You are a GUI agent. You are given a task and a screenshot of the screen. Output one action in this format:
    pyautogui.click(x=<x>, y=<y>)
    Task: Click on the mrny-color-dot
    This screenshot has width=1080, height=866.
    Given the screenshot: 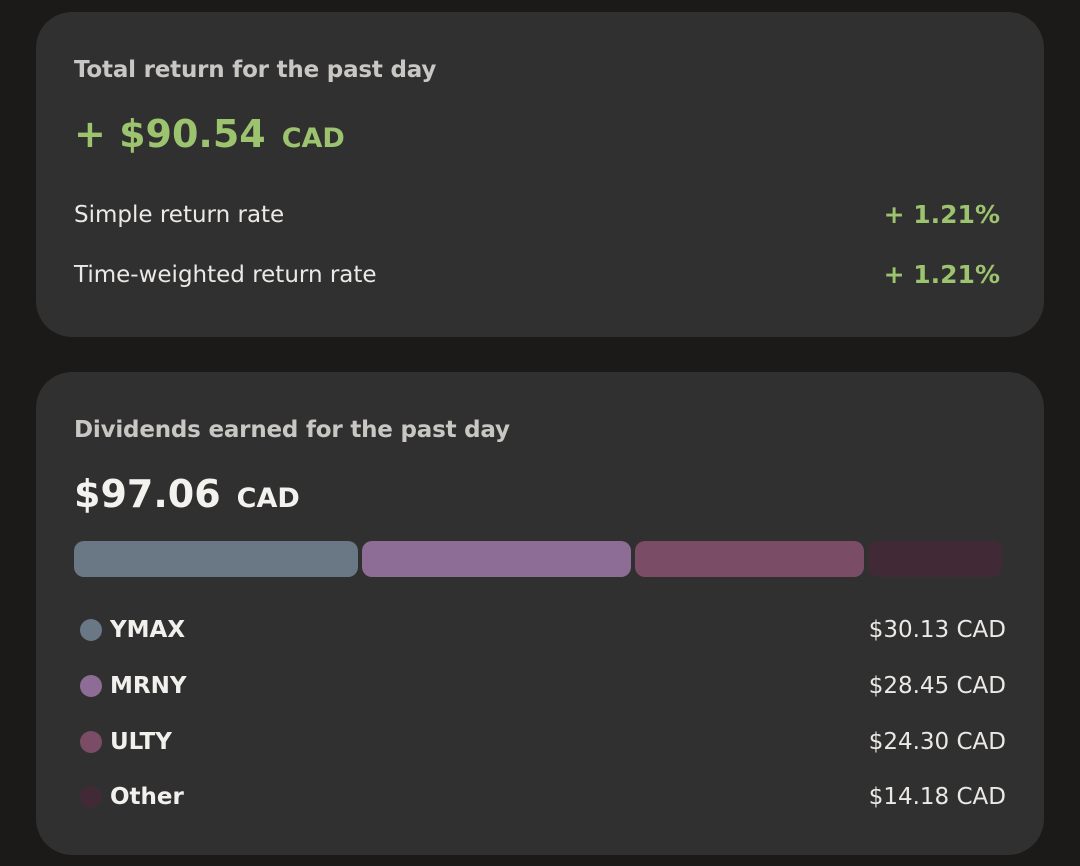 What is the action you would take?
    pyautogui.click(x=91, y=686)
    